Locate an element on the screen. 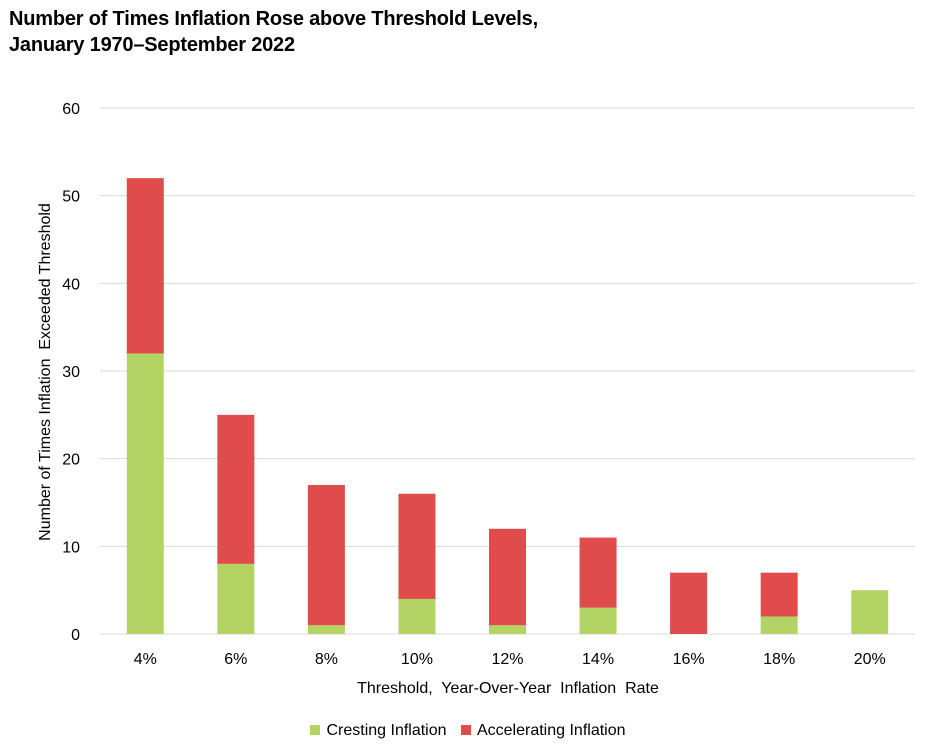  x-tick-label: 16% is located at coordinates (689, 659).